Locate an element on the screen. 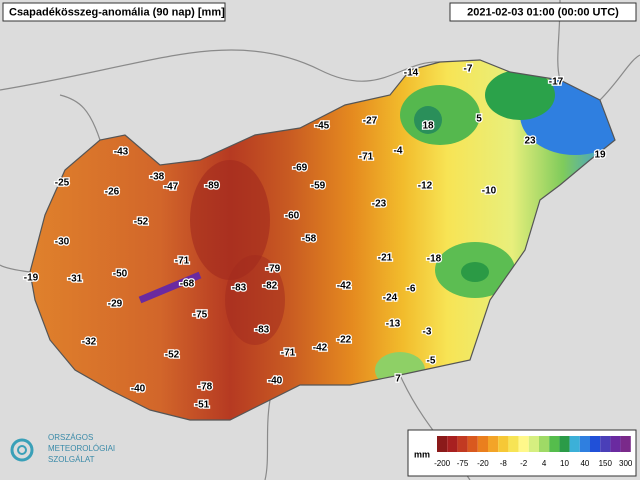  station-value: -7 is located at coordinates (468, 69).